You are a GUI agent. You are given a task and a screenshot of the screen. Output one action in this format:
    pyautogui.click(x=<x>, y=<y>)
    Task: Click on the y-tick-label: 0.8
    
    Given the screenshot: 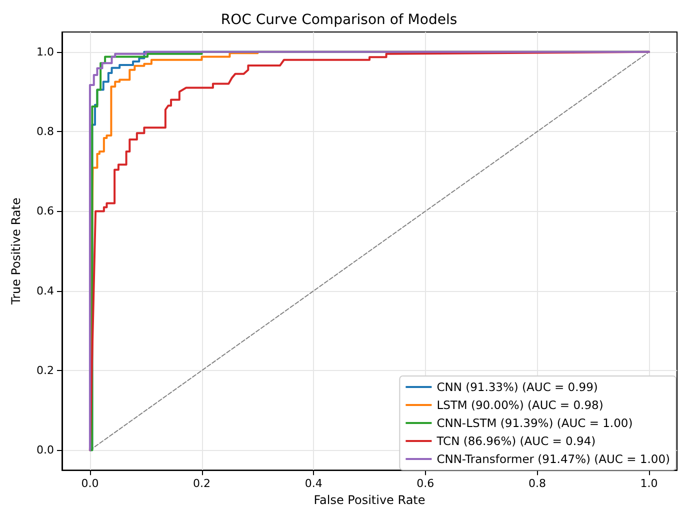 What is the action you would take?
    pyautogui.click(x=45, y=131)
    